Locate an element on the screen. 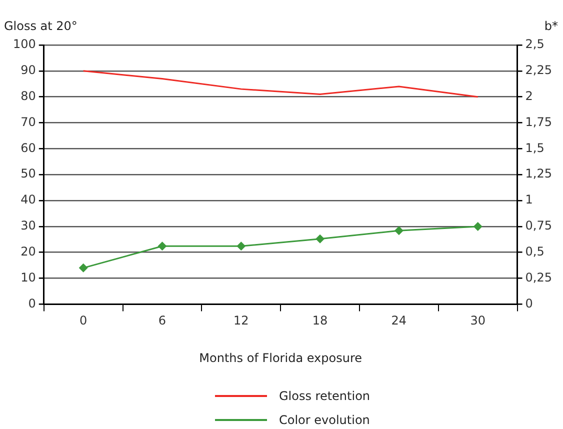  y-tick-label: 50 is located at coordinates (28, 173).